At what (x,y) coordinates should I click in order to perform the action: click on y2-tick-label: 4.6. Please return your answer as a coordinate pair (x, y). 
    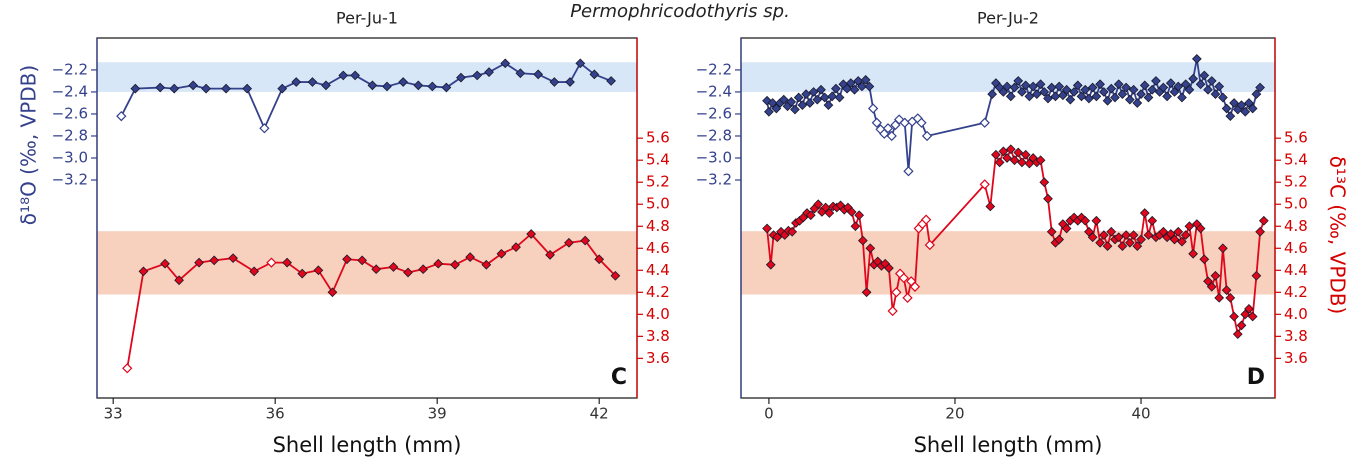
    Looking at the image, I should click on (1296, 248).